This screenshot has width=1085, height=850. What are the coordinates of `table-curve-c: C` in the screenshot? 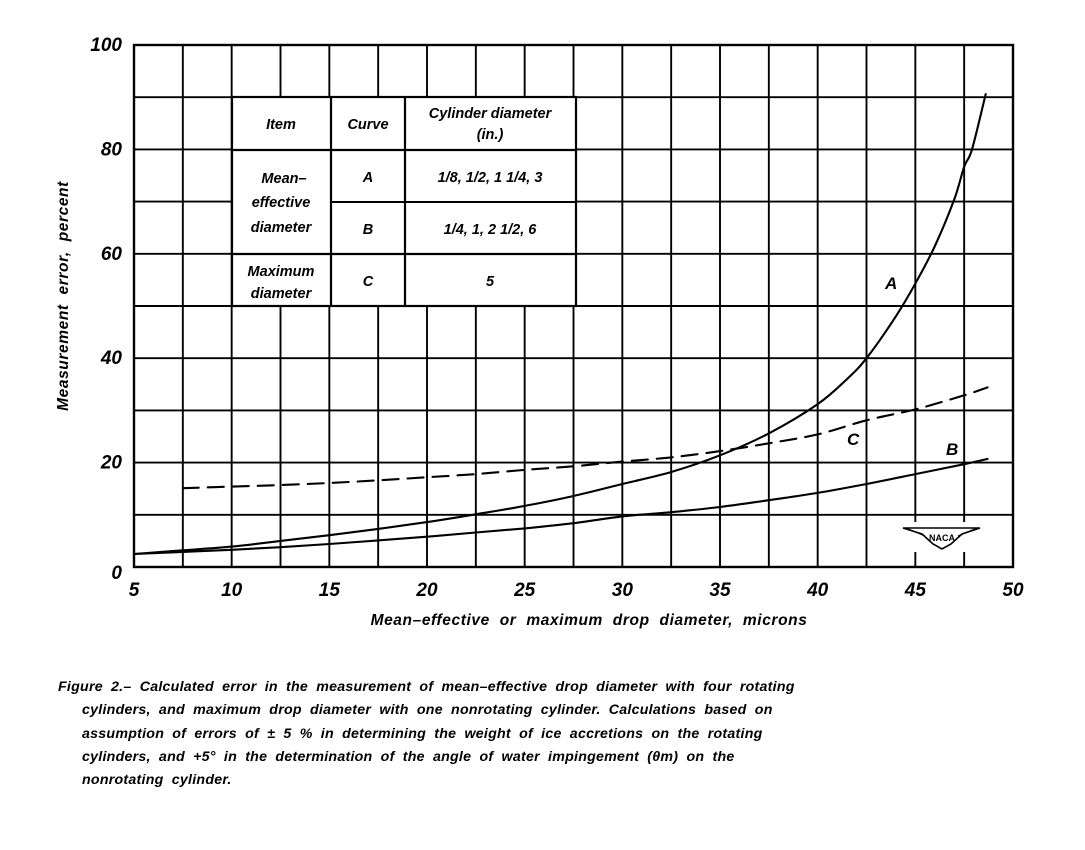 It's located at (368, 282).